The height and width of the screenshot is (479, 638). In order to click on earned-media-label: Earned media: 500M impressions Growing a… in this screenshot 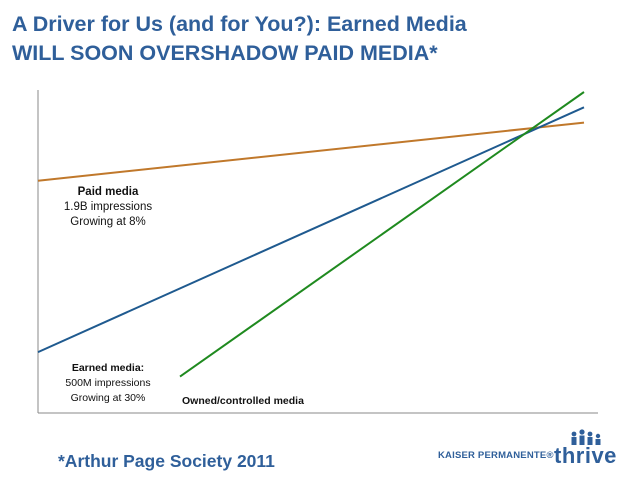, I will do `click(108, 383)`.